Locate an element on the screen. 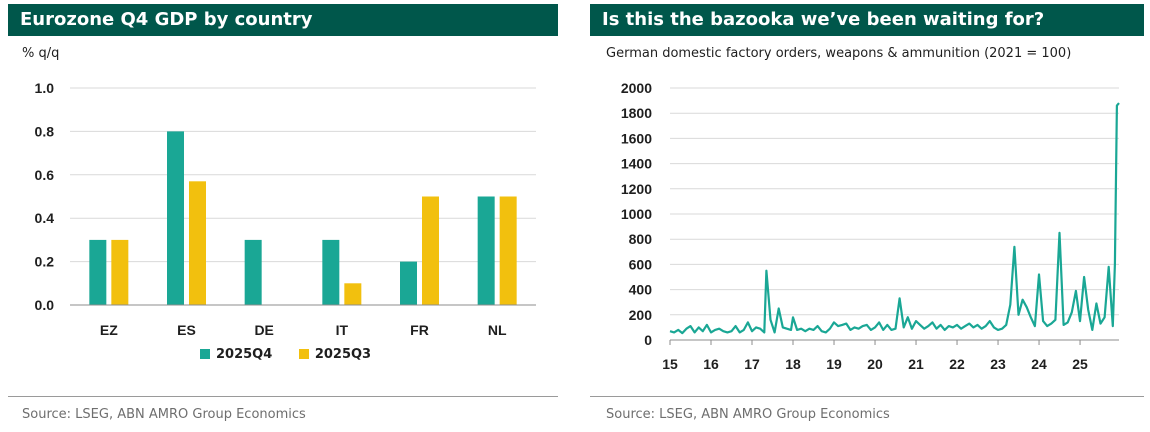 The height and width of the screenshot is (432, 1150). gdp-x-tick-label: DE is located at coordinates (263, 330).